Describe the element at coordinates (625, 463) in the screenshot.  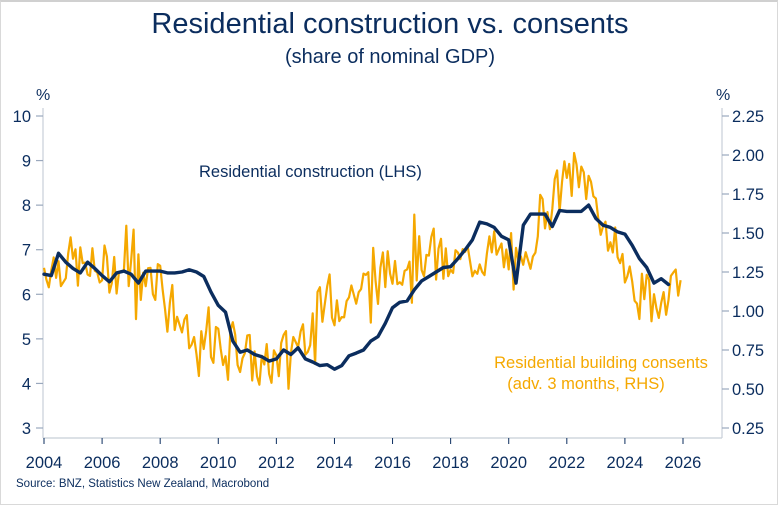
I see `x-axis-tick-label: 2024` at that location.